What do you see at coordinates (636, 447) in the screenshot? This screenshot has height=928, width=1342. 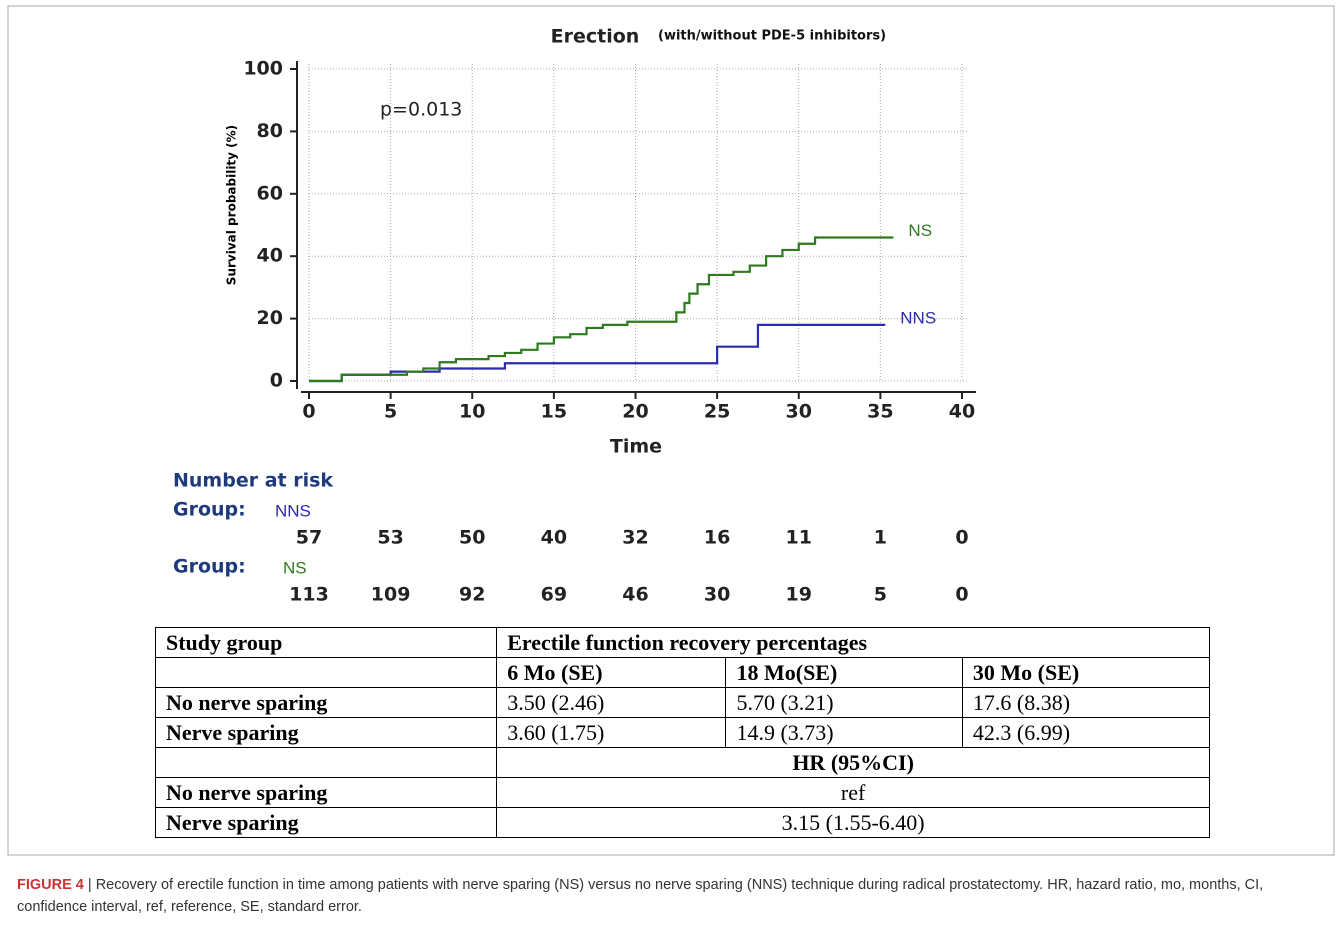 I see `x-axis-label: Time` at bounding box center [636, 447].